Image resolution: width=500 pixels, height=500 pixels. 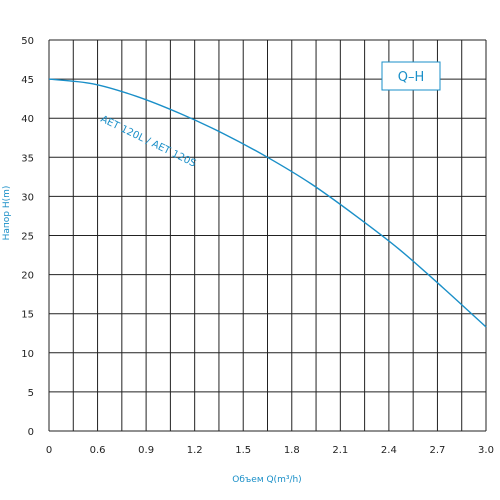 What do you see at coordinates (27, 276) in the screenshot?
I see `y-tick-label: 20` at bounding box center [27, 276].